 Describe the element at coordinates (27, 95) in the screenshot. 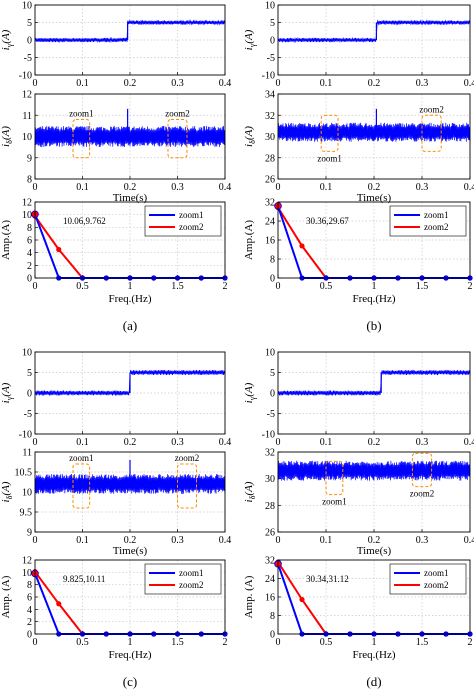

I see `mid-ytick-label: 12` at that location.